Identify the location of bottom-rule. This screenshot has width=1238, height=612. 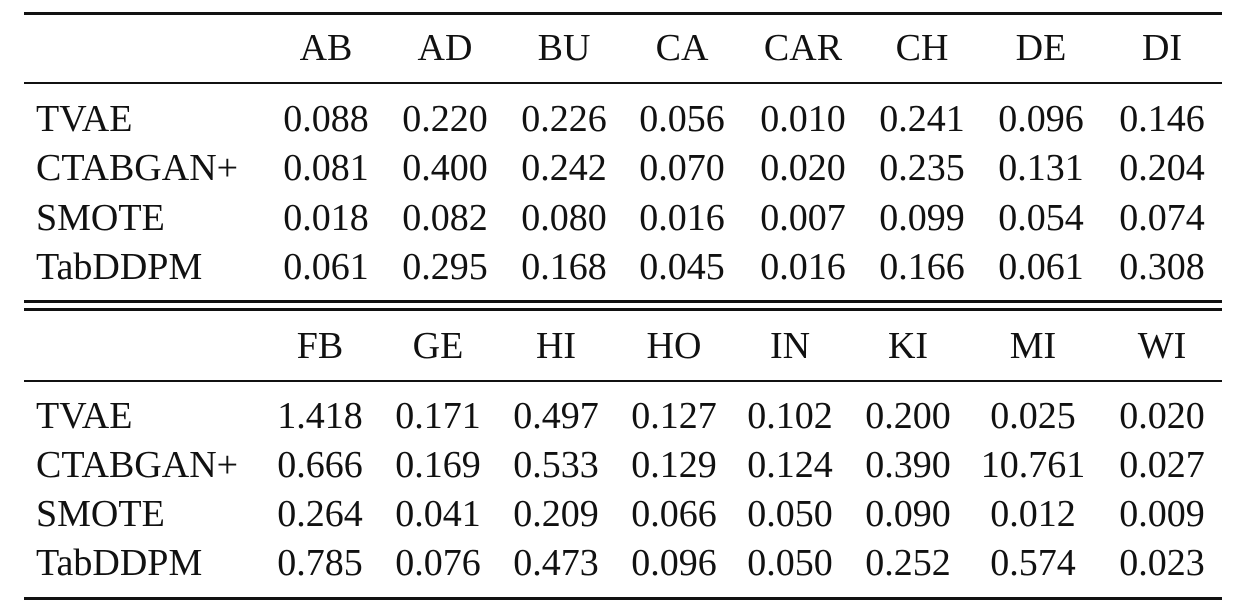
(623, 598).